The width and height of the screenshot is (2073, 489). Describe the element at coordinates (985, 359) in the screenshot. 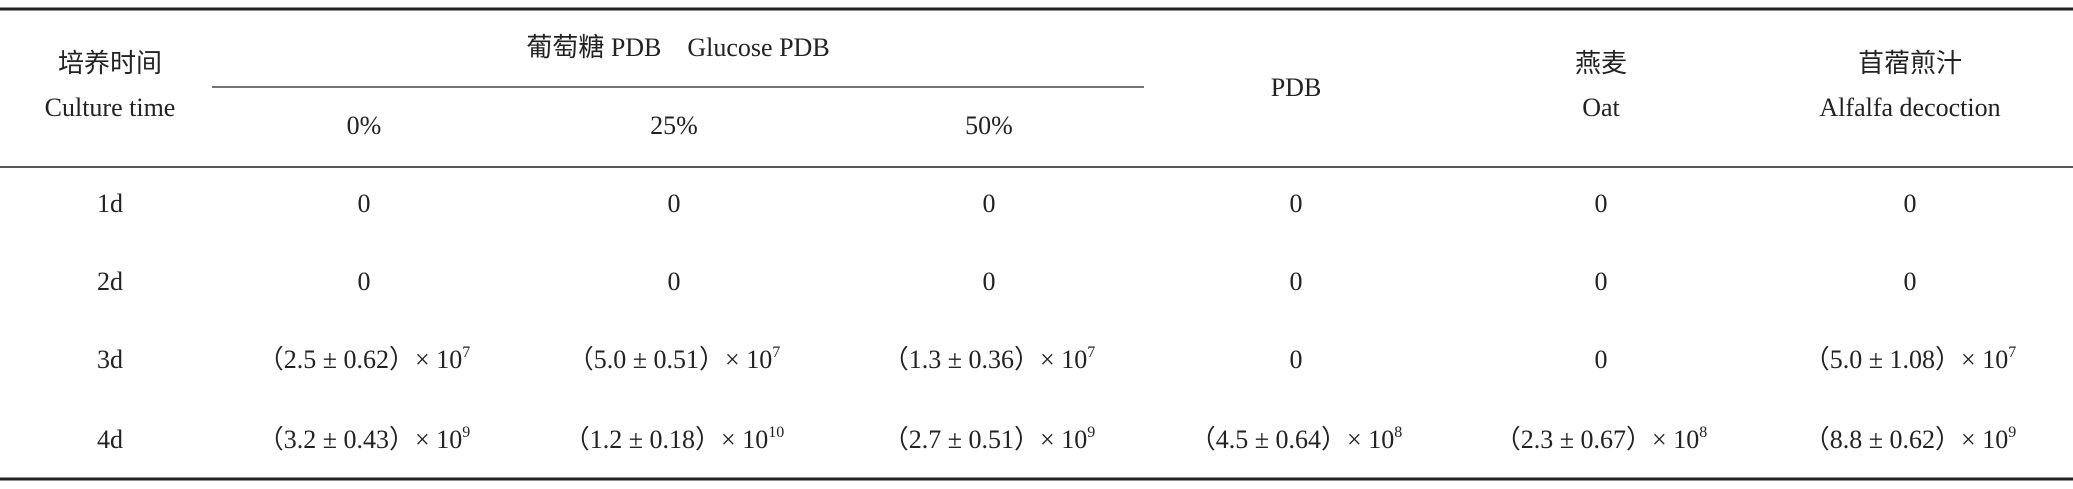

I see `cell-value: （1.3 ± 0.36）× 10` at that location.